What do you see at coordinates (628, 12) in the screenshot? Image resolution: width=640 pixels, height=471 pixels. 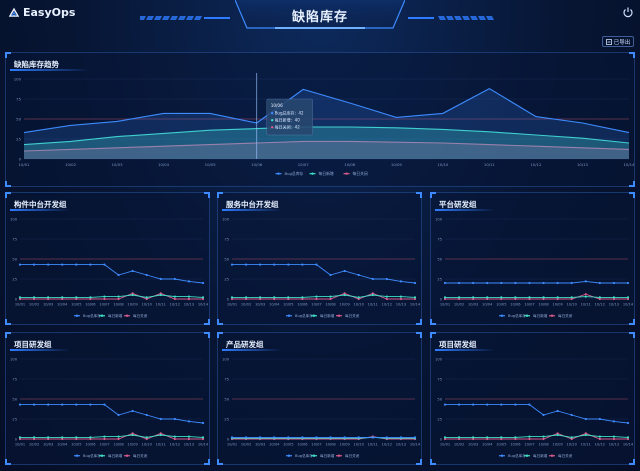 I see `power-icon` at bounding box center [628, 12].